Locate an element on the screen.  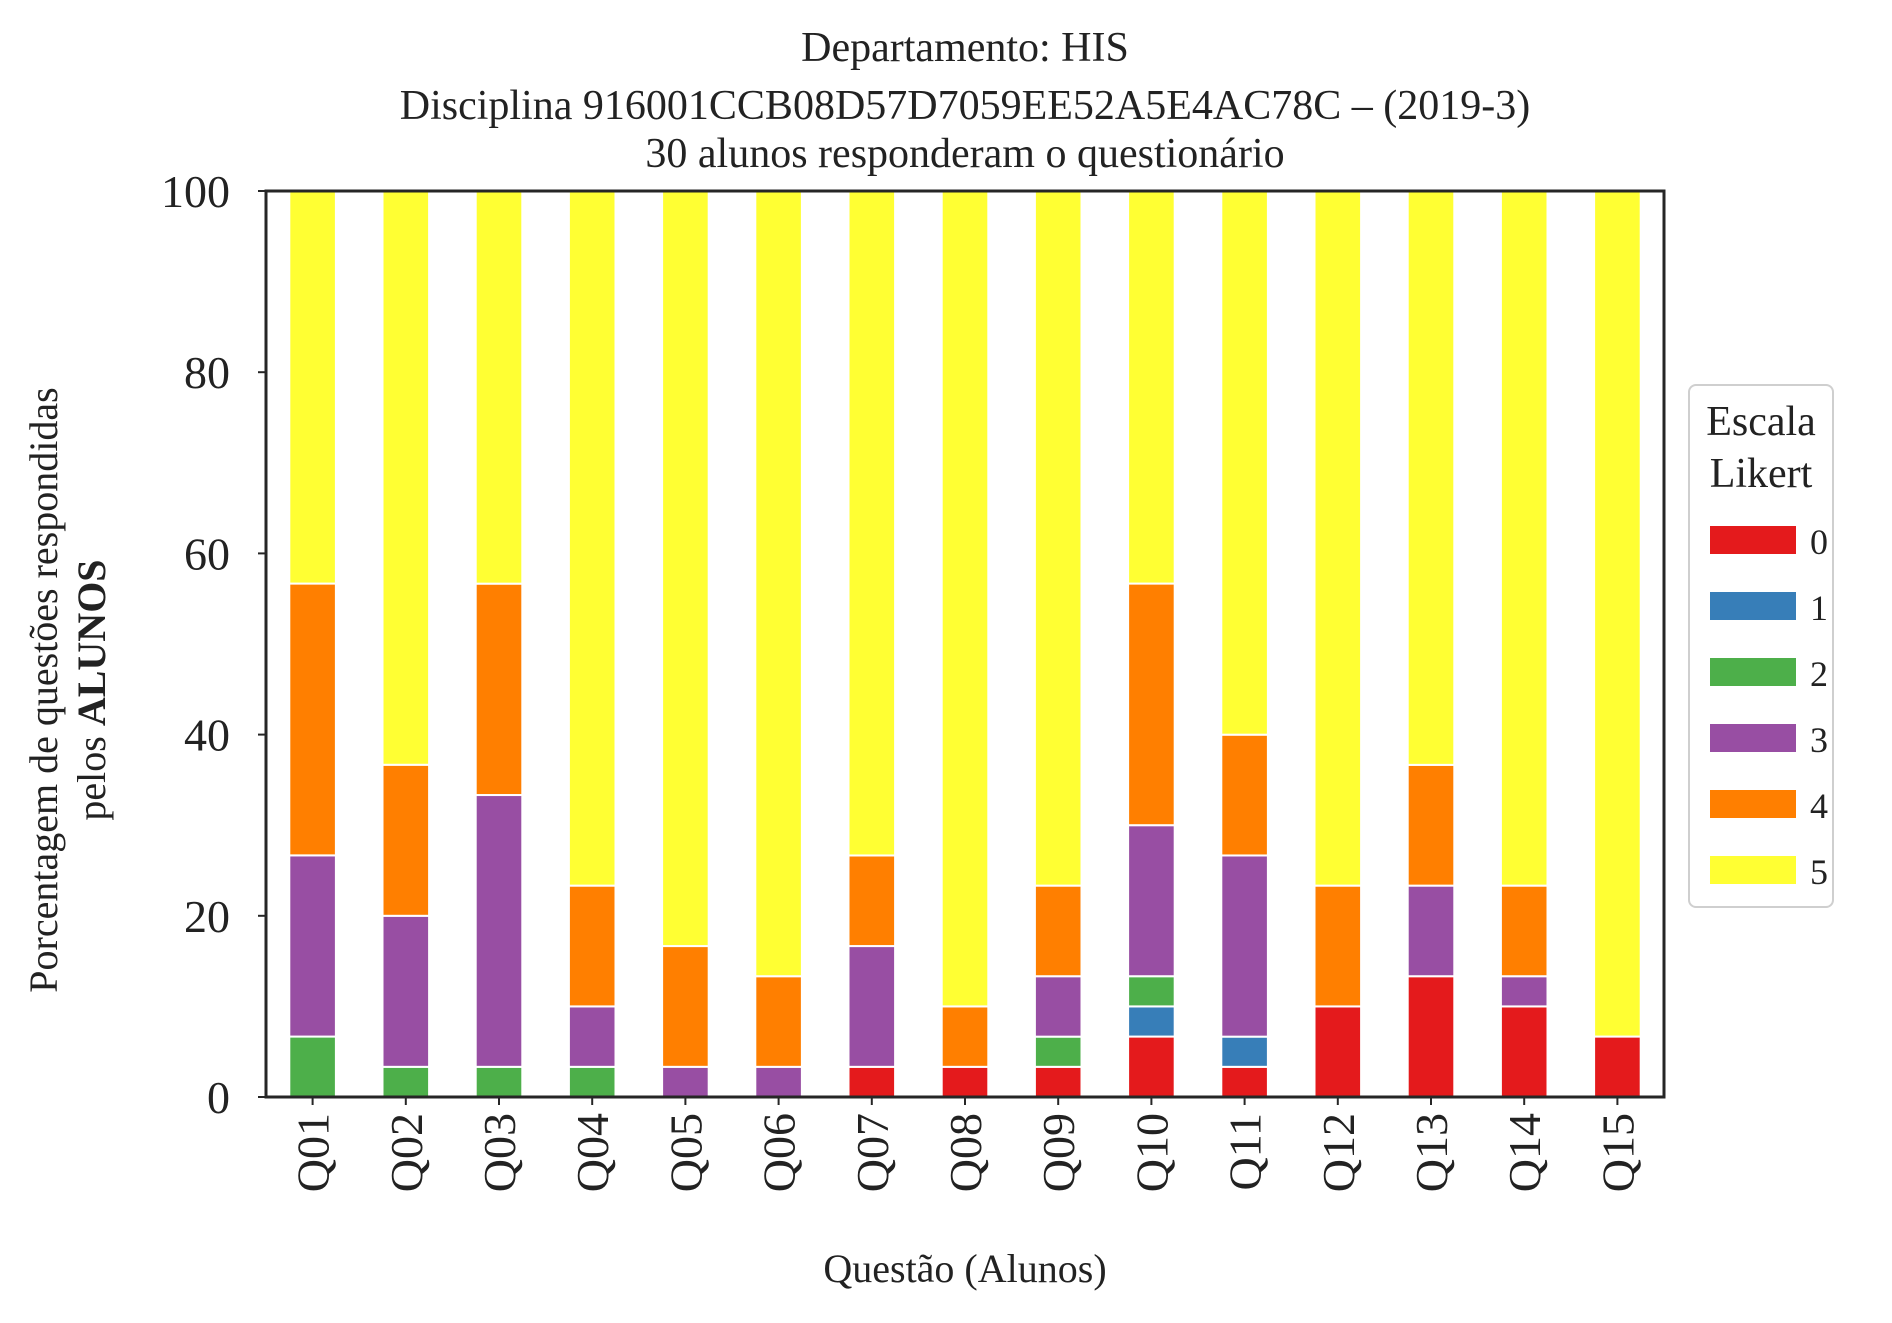
y-axis-label-line-2: pelos ALUNOS is located at coordinates (92, 690).